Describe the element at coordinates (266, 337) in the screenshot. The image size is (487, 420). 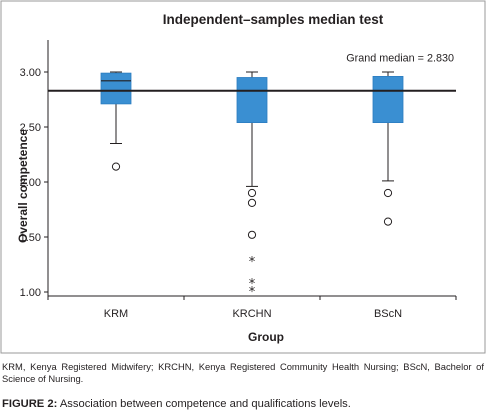
I see `x-axis-label: Group` at that location.